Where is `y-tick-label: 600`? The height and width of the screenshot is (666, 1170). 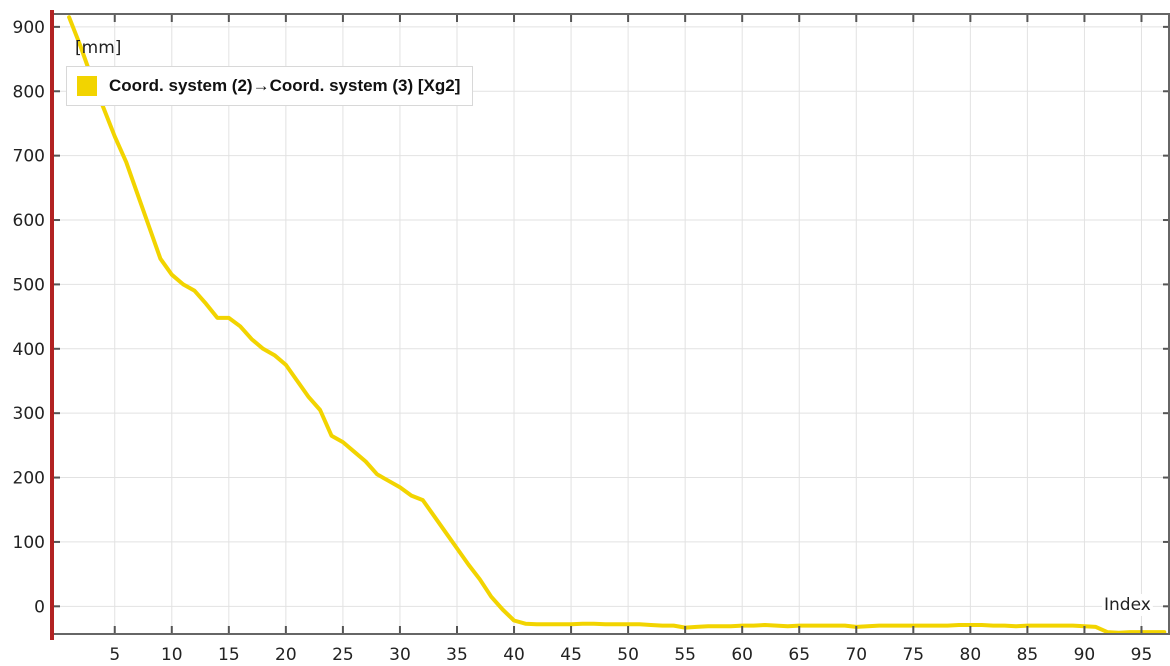
y-tick-label: 600 is located at coordinates (29, 221).